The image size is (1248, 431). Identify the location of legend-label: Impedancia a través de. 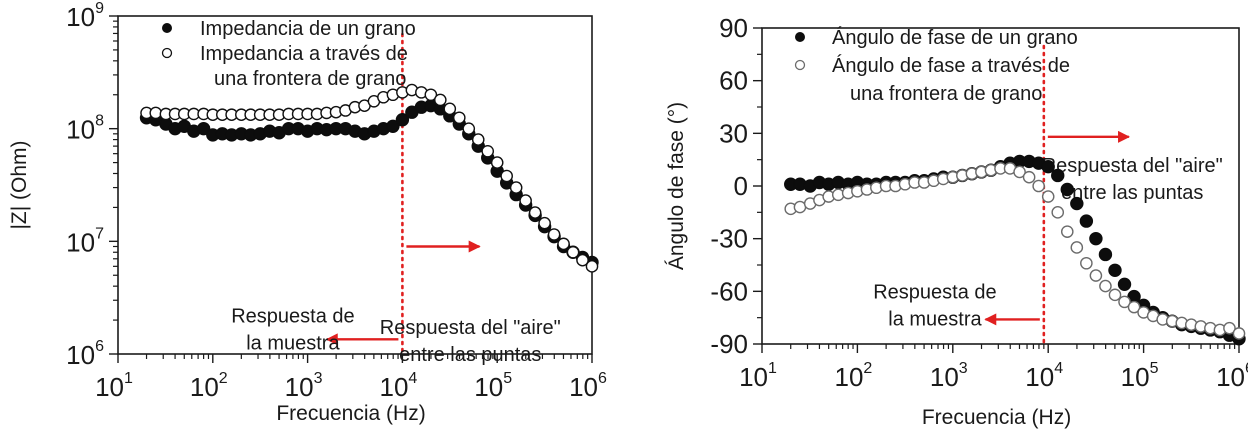
(304, 54).